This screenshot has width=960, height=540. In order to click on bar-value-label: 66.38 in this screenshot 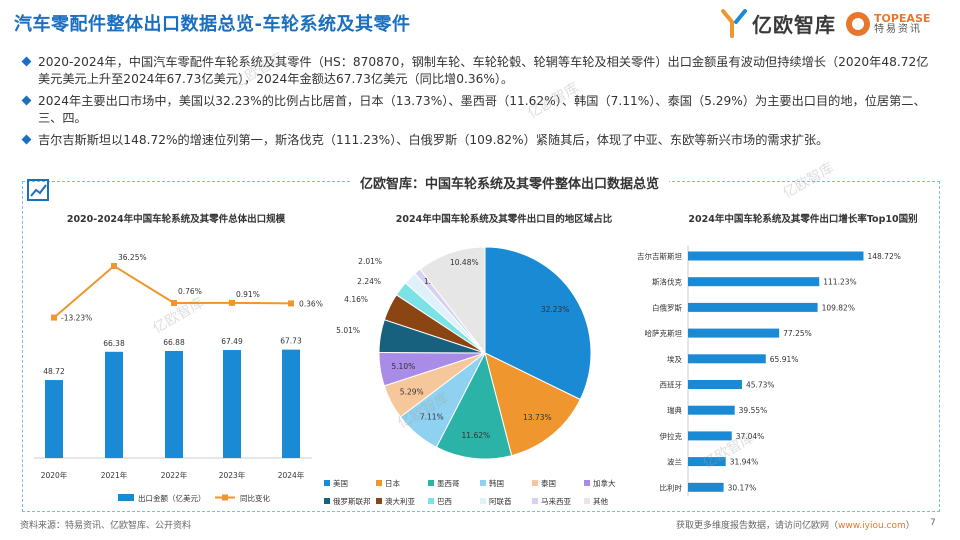, I will do `click(114, 343)`.